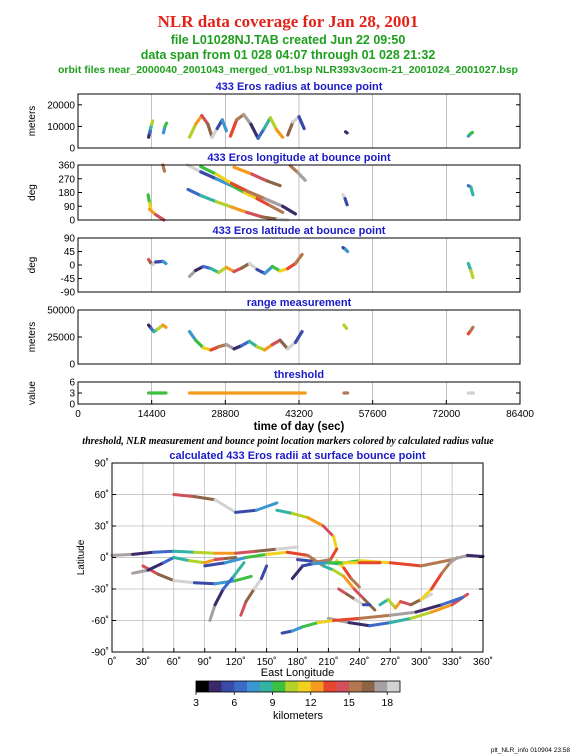  Describe the element at coordinates (196, 703) in the screenshot. I see `colorbar-tick-label: 3` at that location.